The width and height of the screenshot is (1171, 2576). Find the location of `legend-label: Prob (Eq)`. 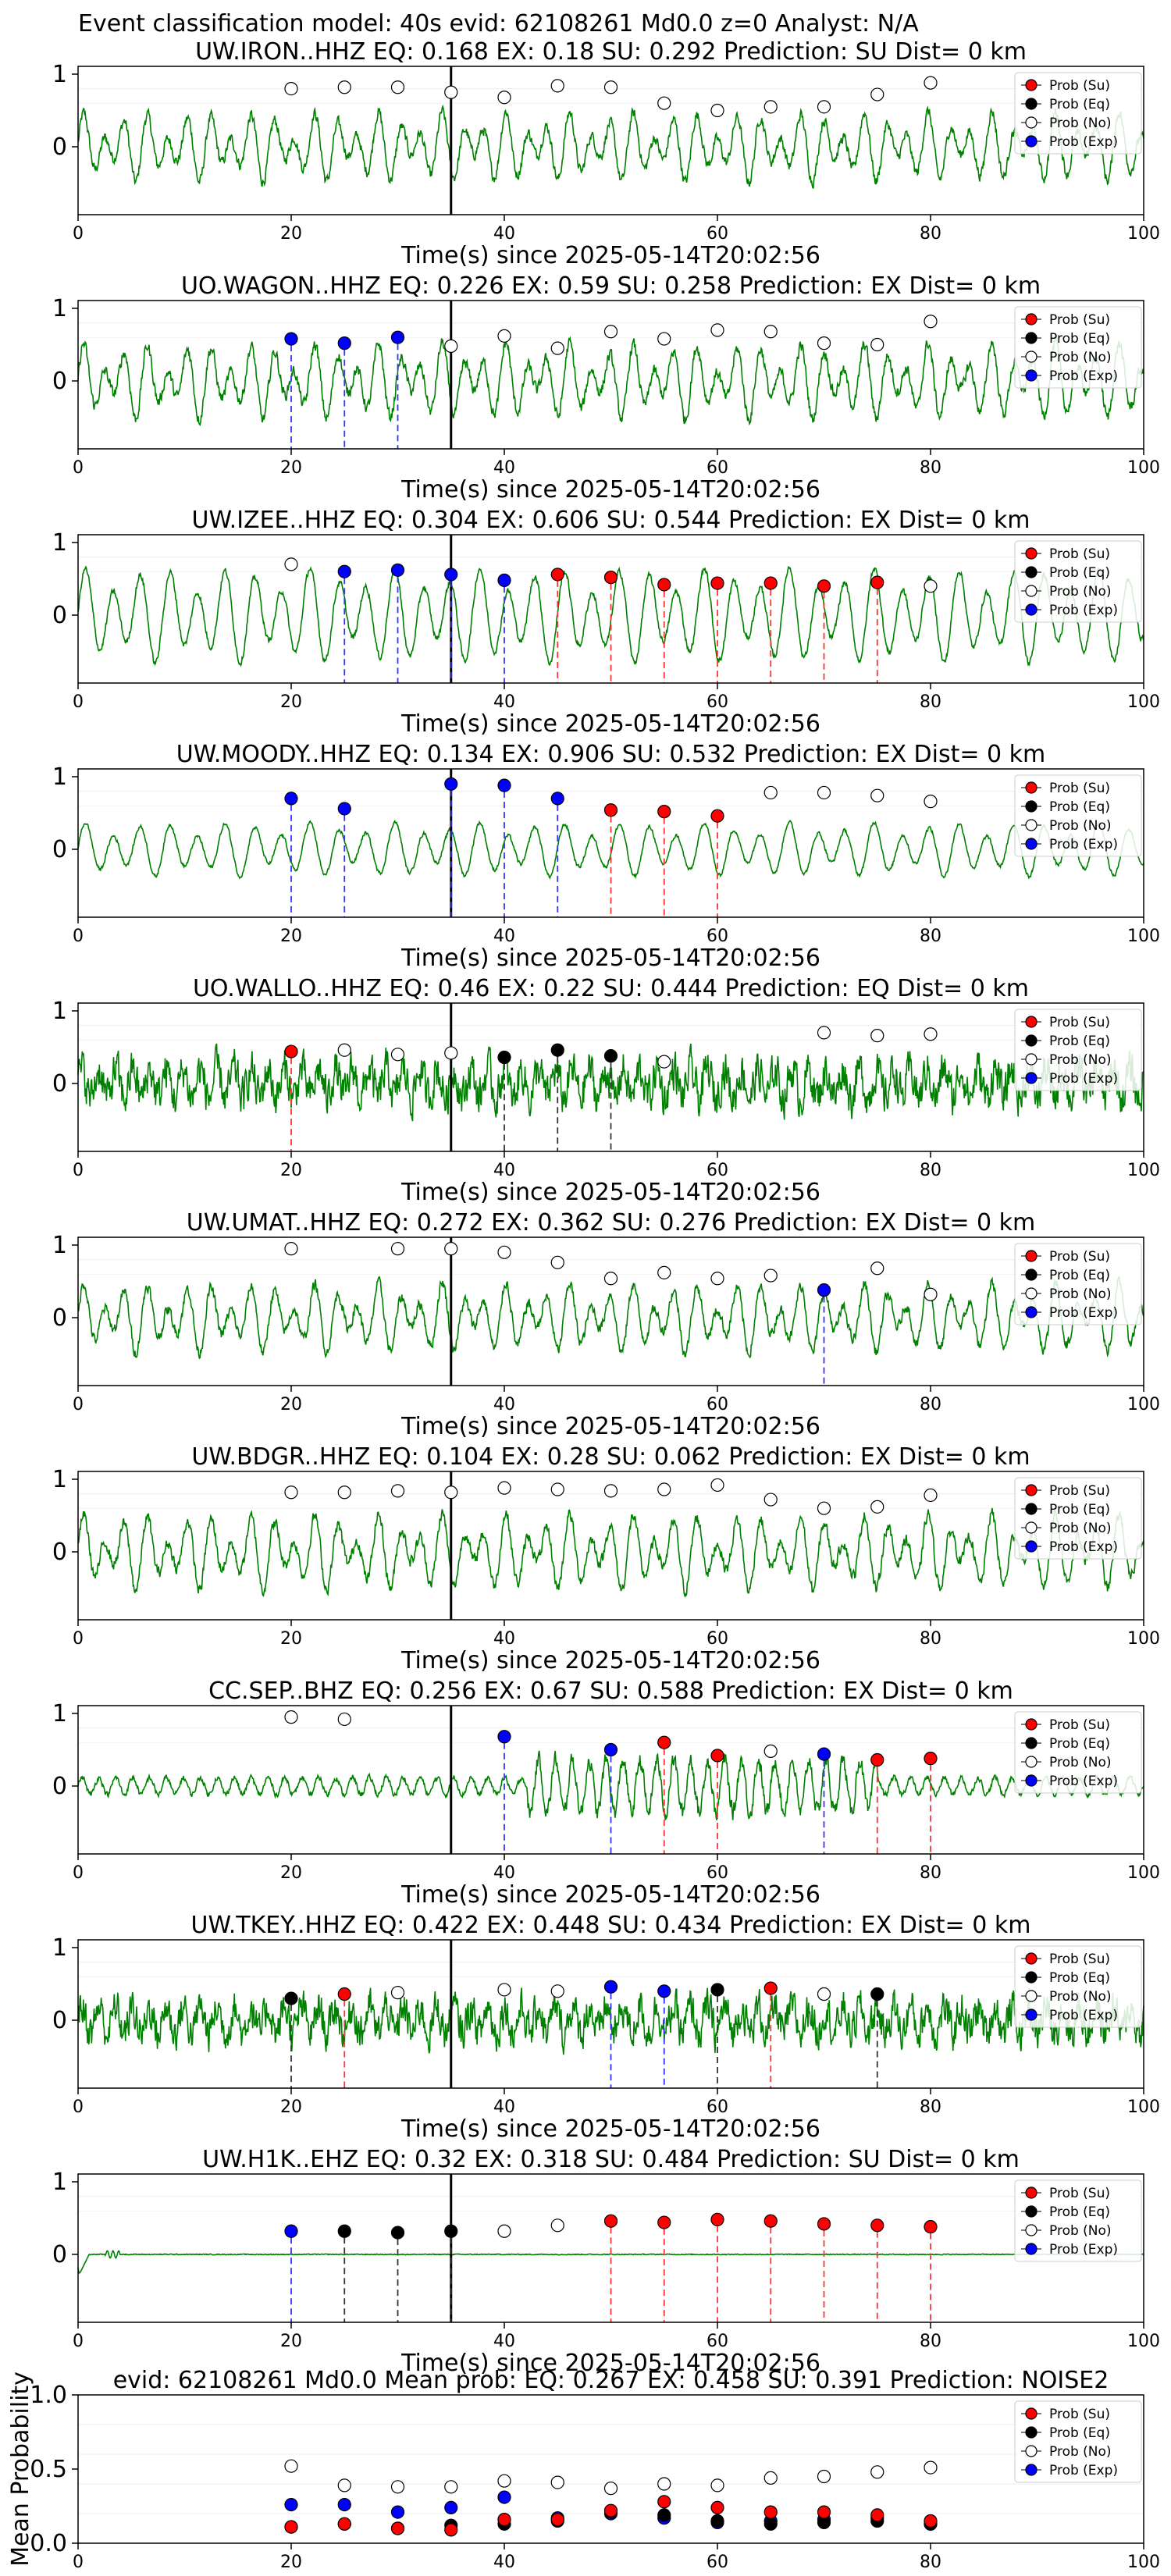

legend-label: Prob (Eq) is located at coordinates (1079, 1509).